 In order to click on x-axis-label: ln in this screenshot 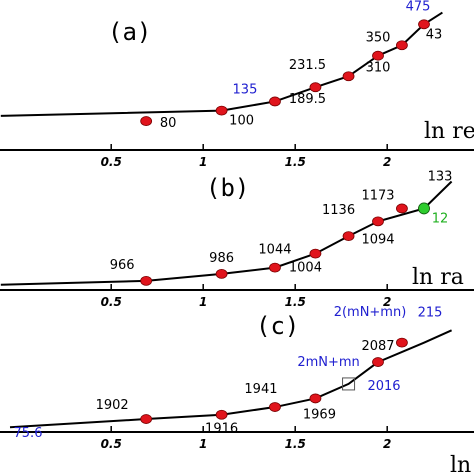, I will do `click(460, 463)`.